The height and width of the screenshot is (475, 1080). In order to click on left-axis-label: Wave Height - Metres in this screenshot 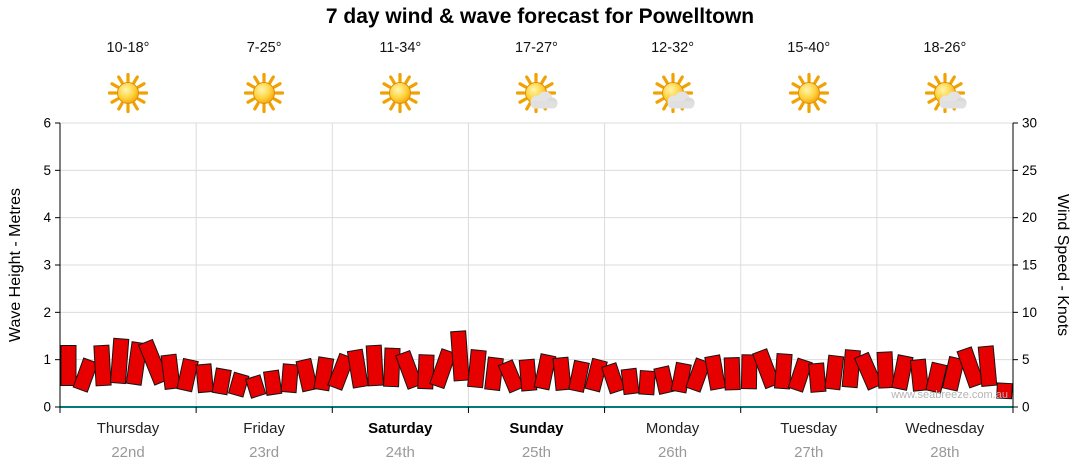, I will do `click(15, 265)`.